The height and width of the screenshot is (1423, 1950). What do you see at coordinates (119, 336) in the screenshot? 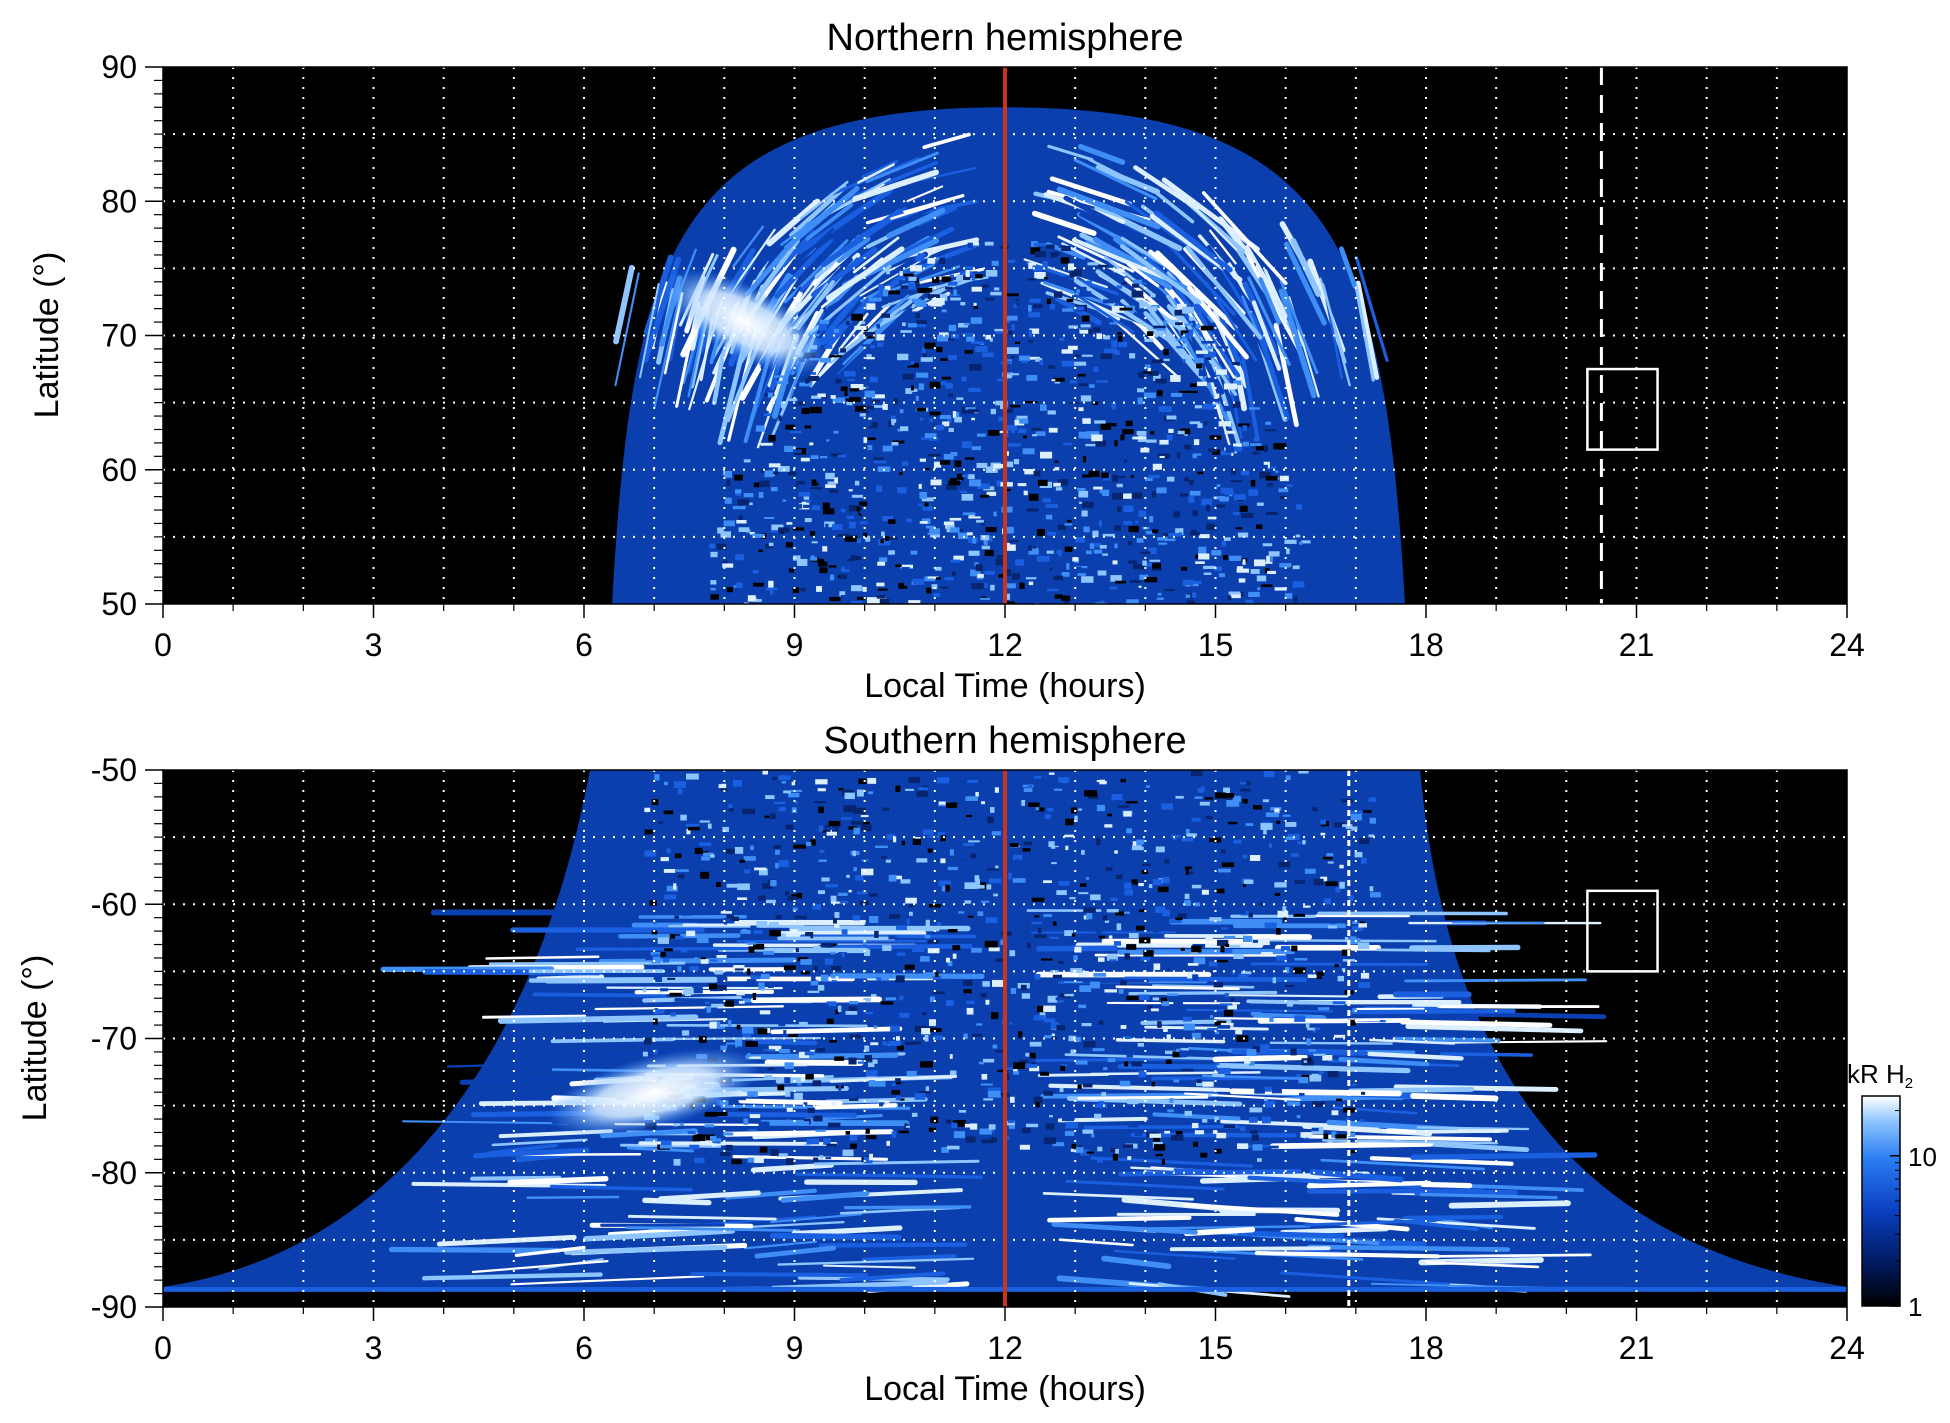
I see `y-tick-label: 70` at bounding box center [119, 336].